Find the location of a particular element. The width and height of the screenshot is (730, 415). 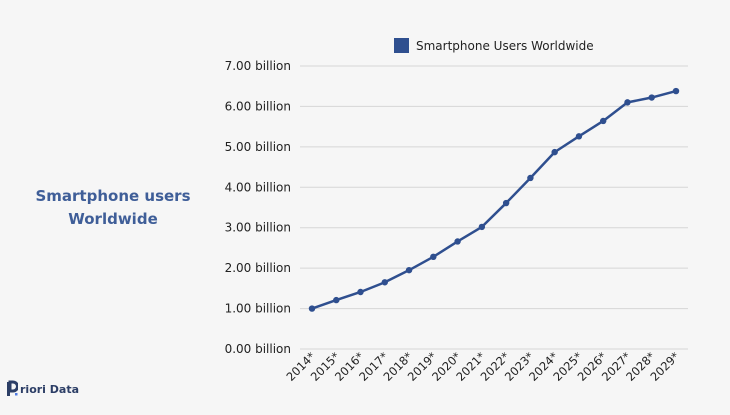

side-title: Smartphone users Worldwide is located at coordinates (113, 208).